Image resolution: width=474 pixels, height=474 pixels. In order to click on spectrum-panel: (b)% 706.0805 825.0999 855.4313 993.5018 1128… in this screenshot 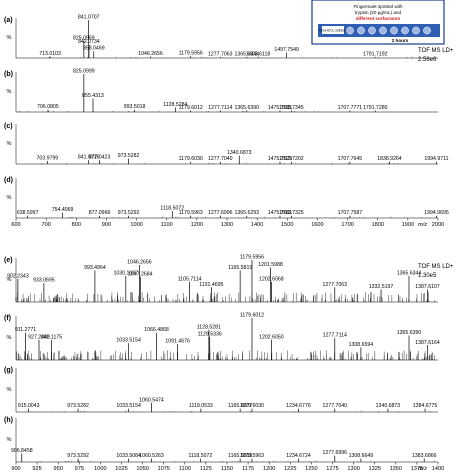, I will do `click(221, 91)`.